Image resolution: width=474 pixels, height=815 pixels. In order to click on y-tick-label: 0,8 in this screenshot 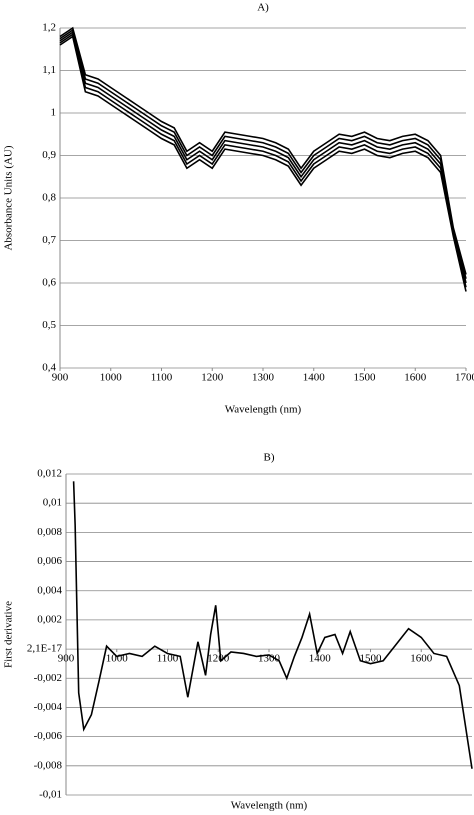, I will do `click(49, 198)`.